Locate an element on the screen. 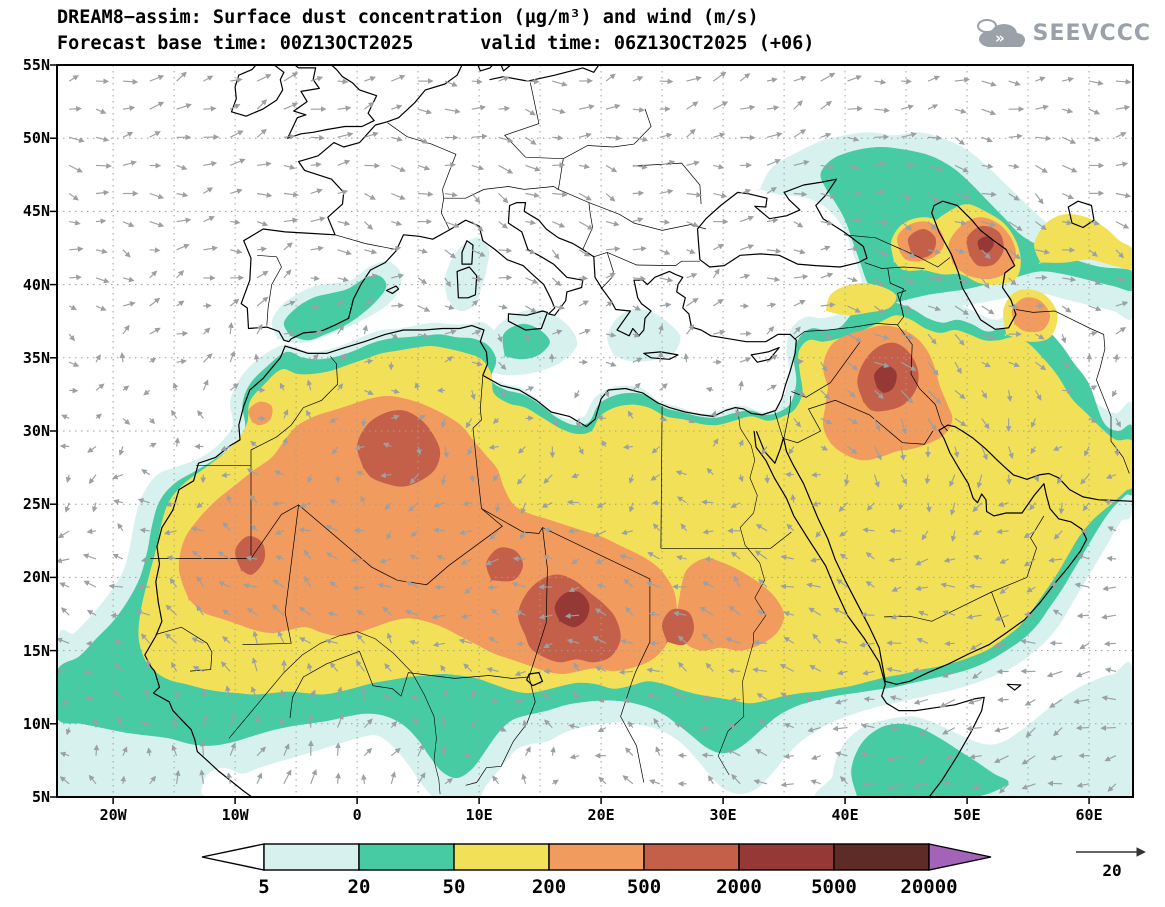  lat-axis-label: 20N is located at coordinates (36, 577).